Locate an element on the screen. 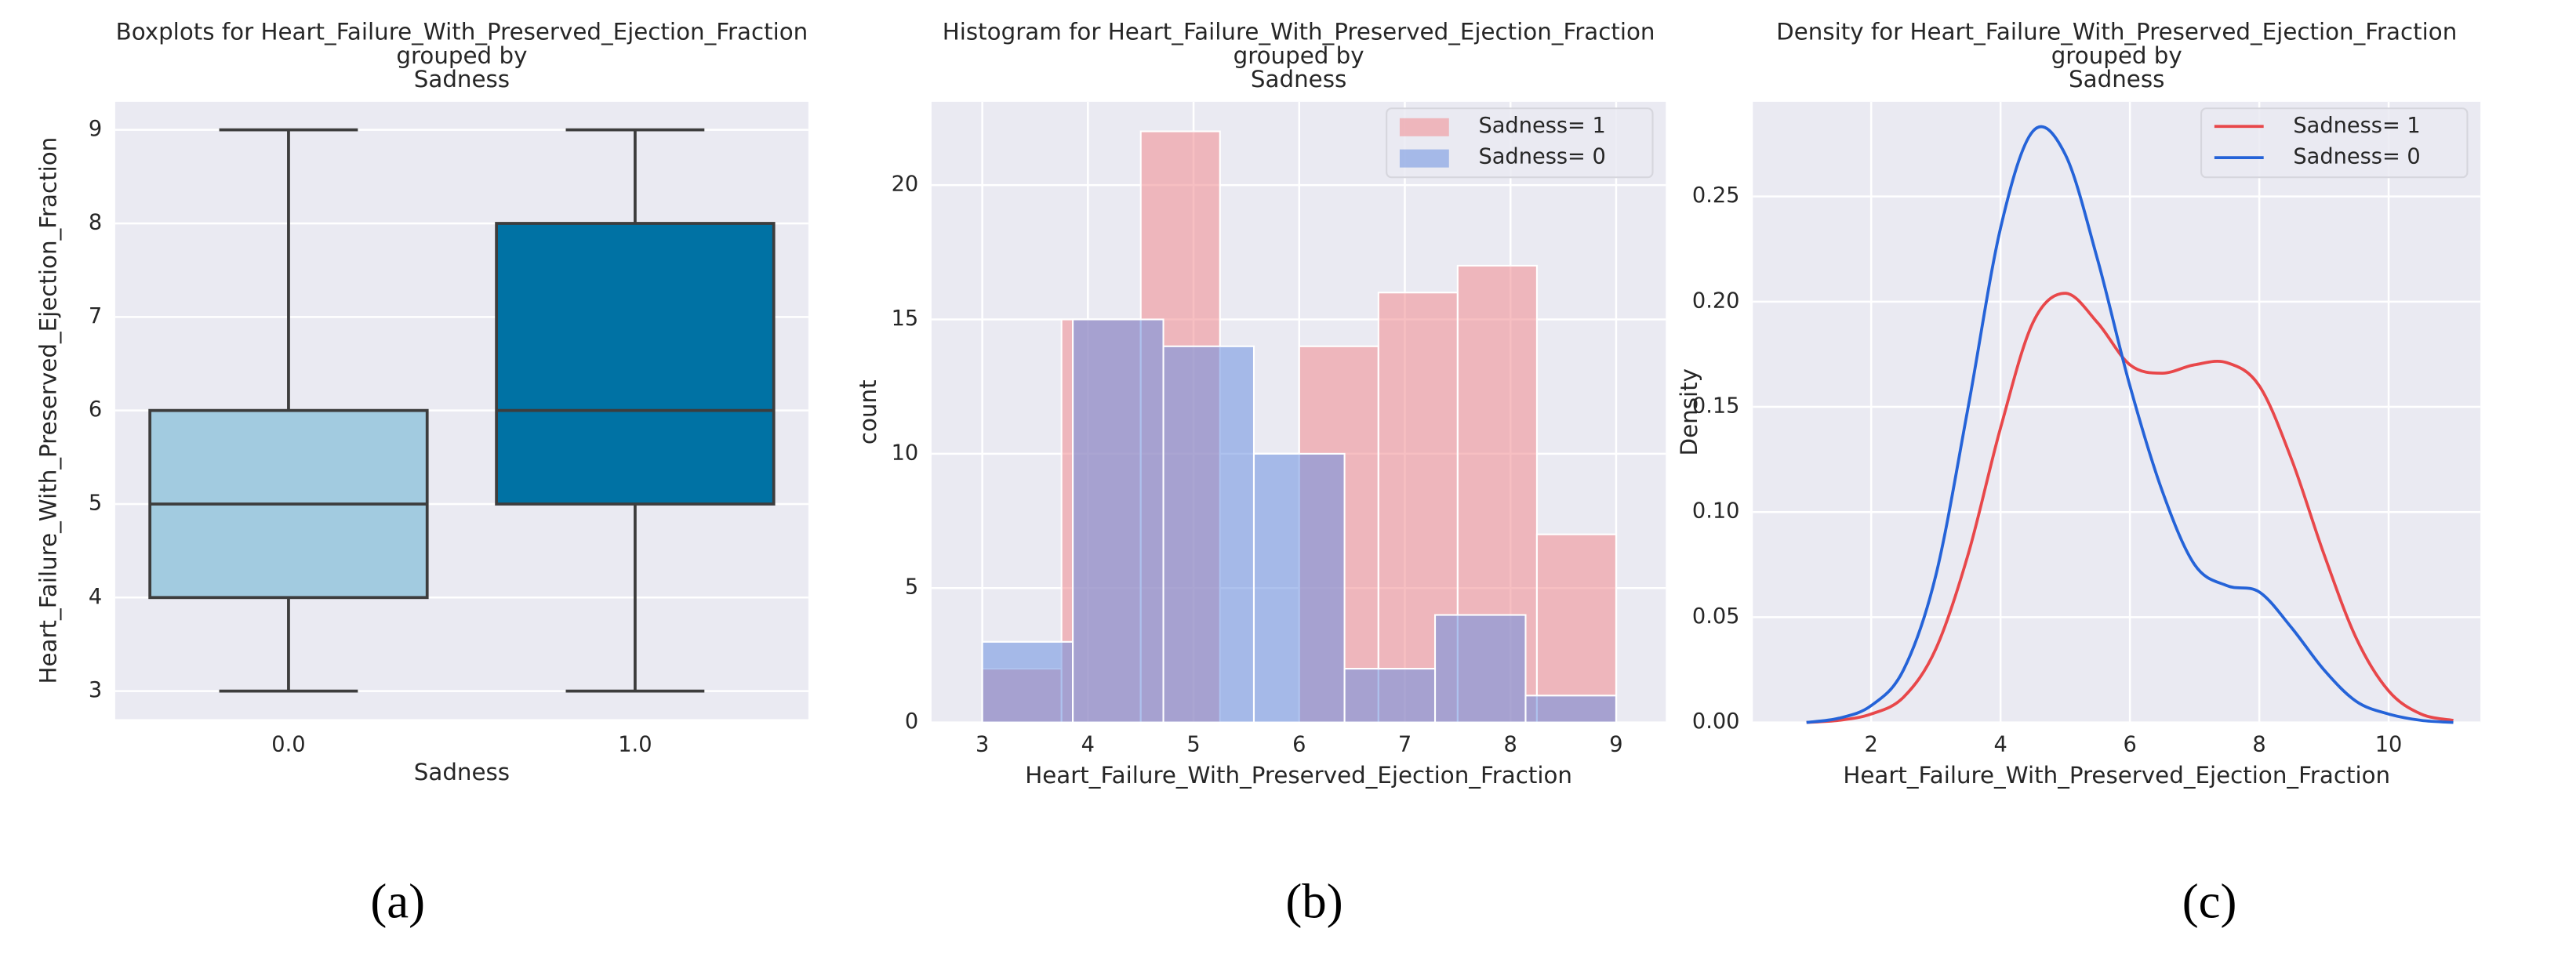 This screenshot has height=972, width=2576. y-tick-label: 10 is located at coordinates (905, 453).